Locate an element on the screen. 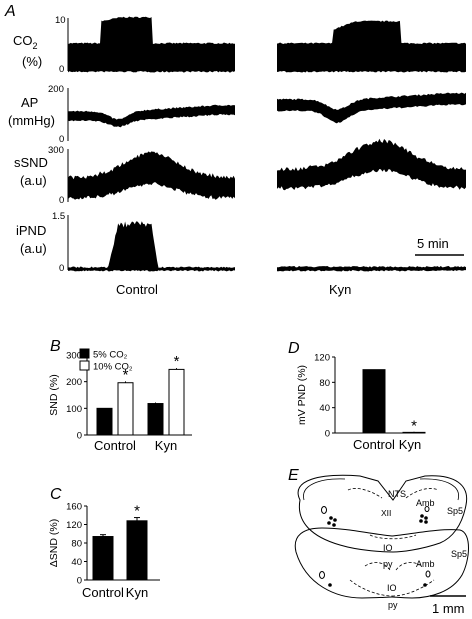  label-io-upper: IO is located at coordinates (388, 548).